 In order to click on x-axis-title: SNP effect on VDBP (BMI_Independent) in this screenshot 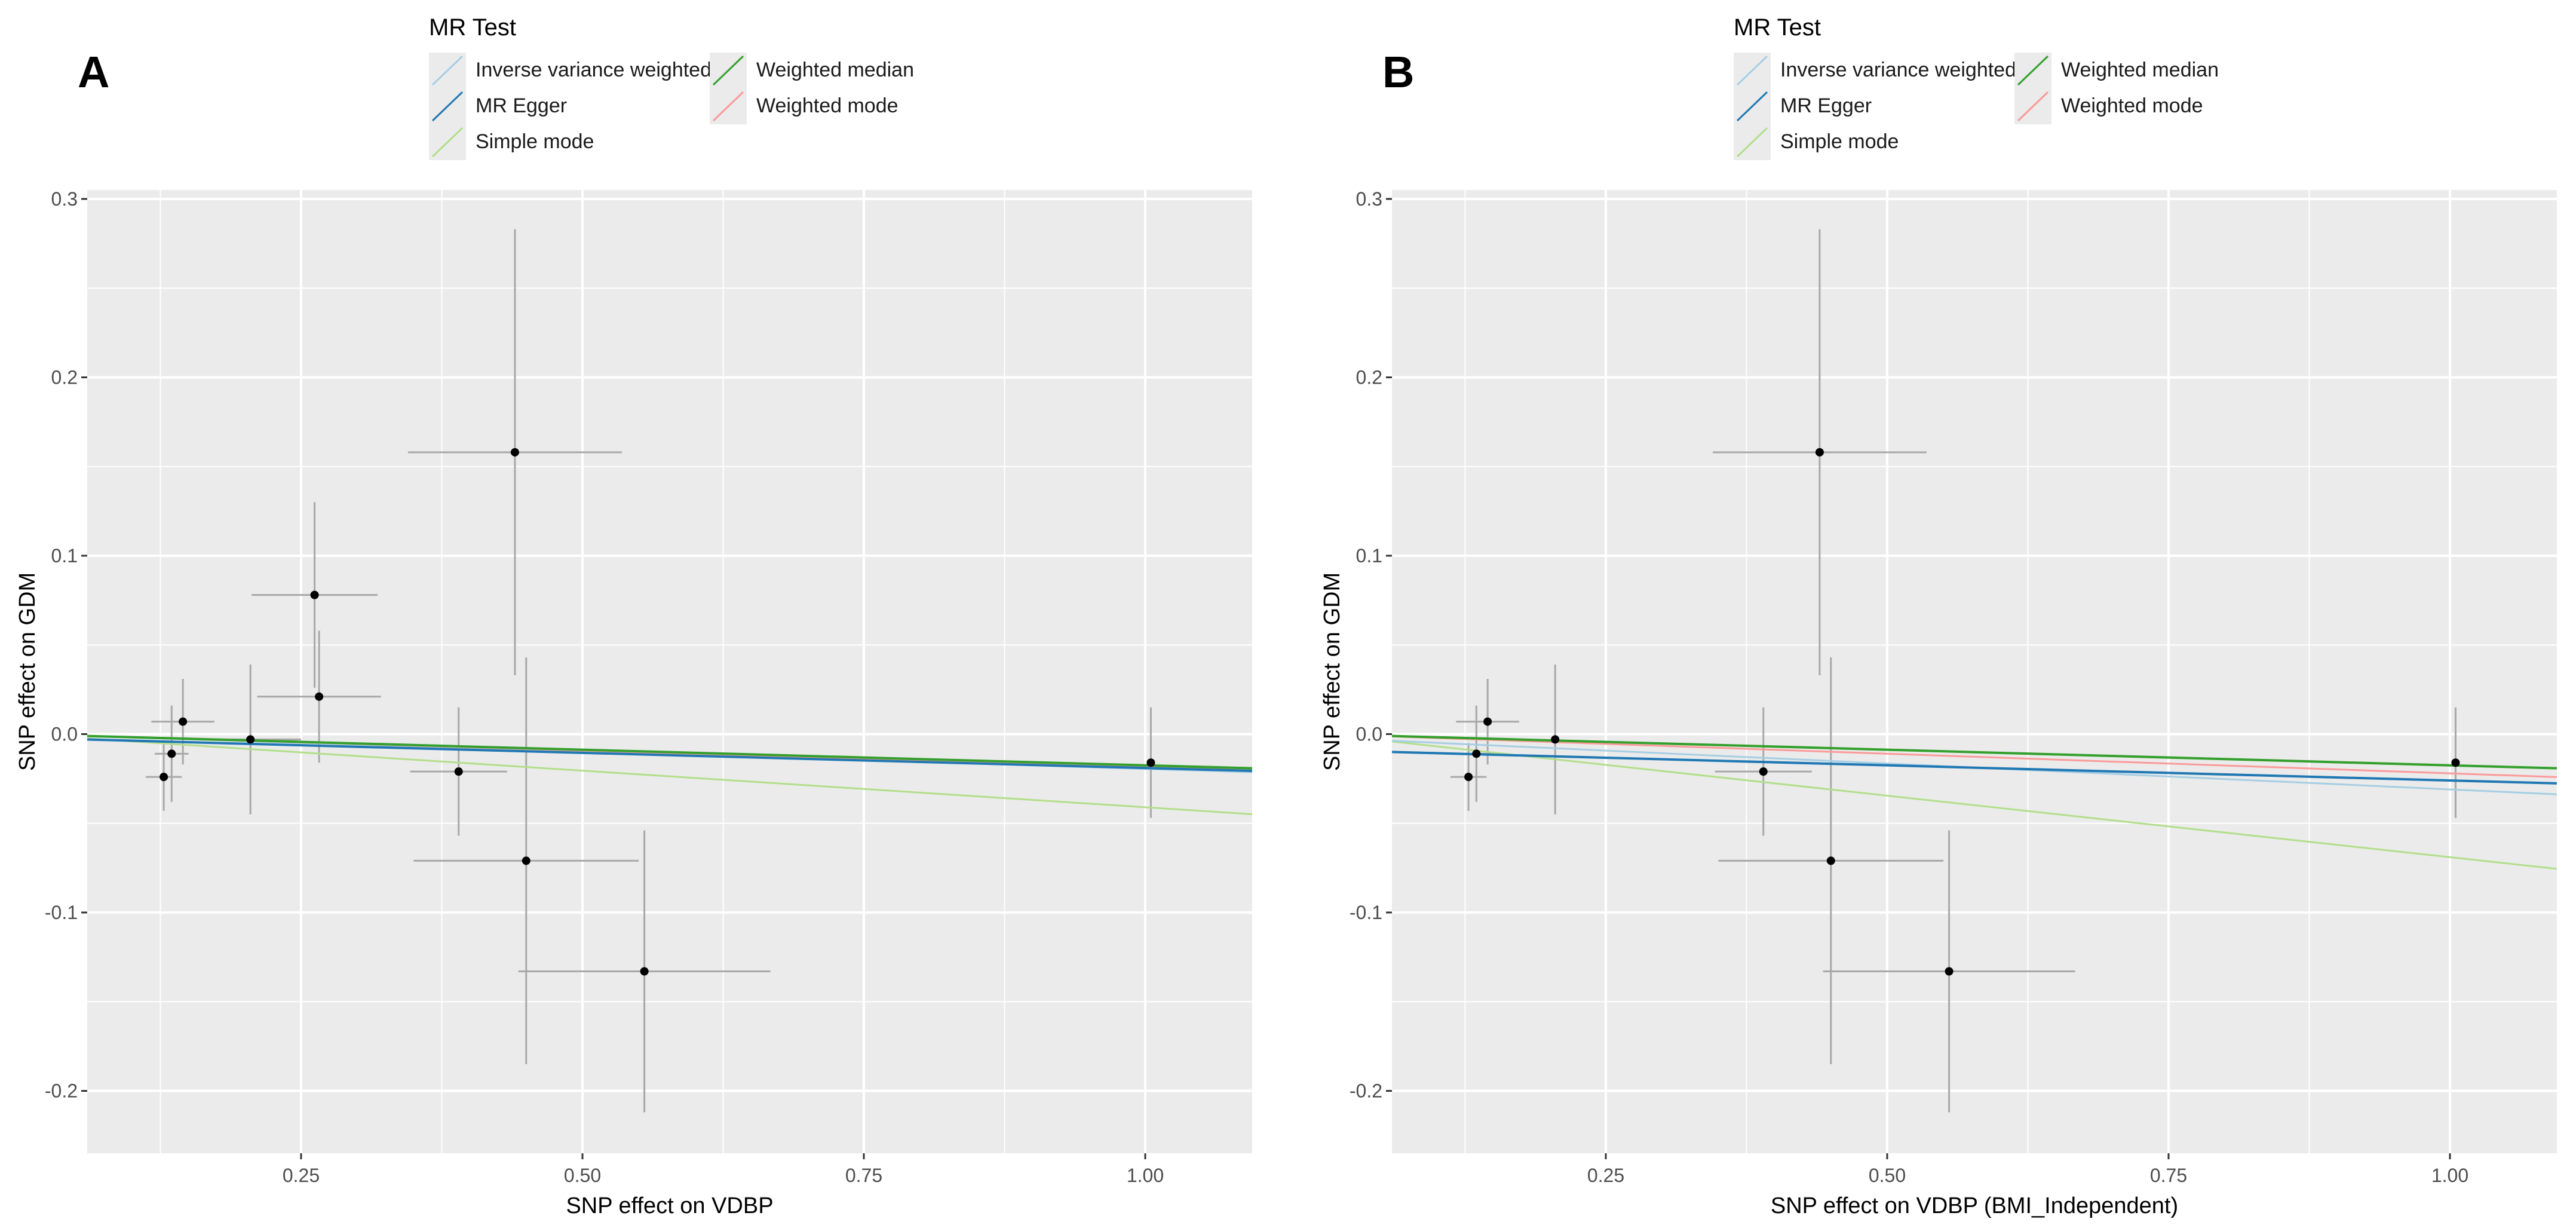, I will do `click(1975, 1205)`.